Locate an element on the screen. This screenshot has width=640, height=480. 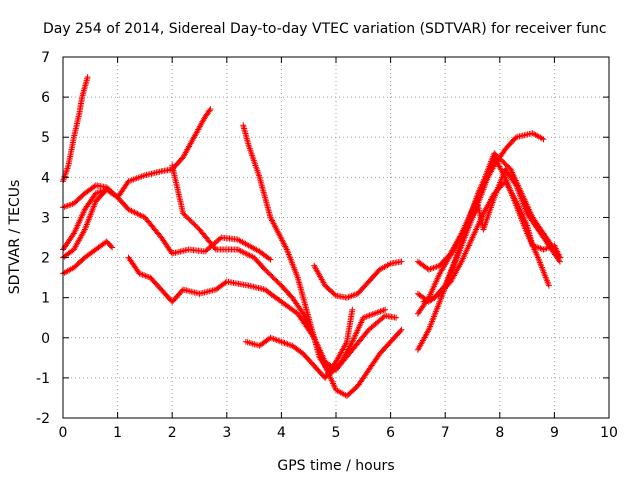
y-tick-label: 4 is located at coordinates (45, 178).